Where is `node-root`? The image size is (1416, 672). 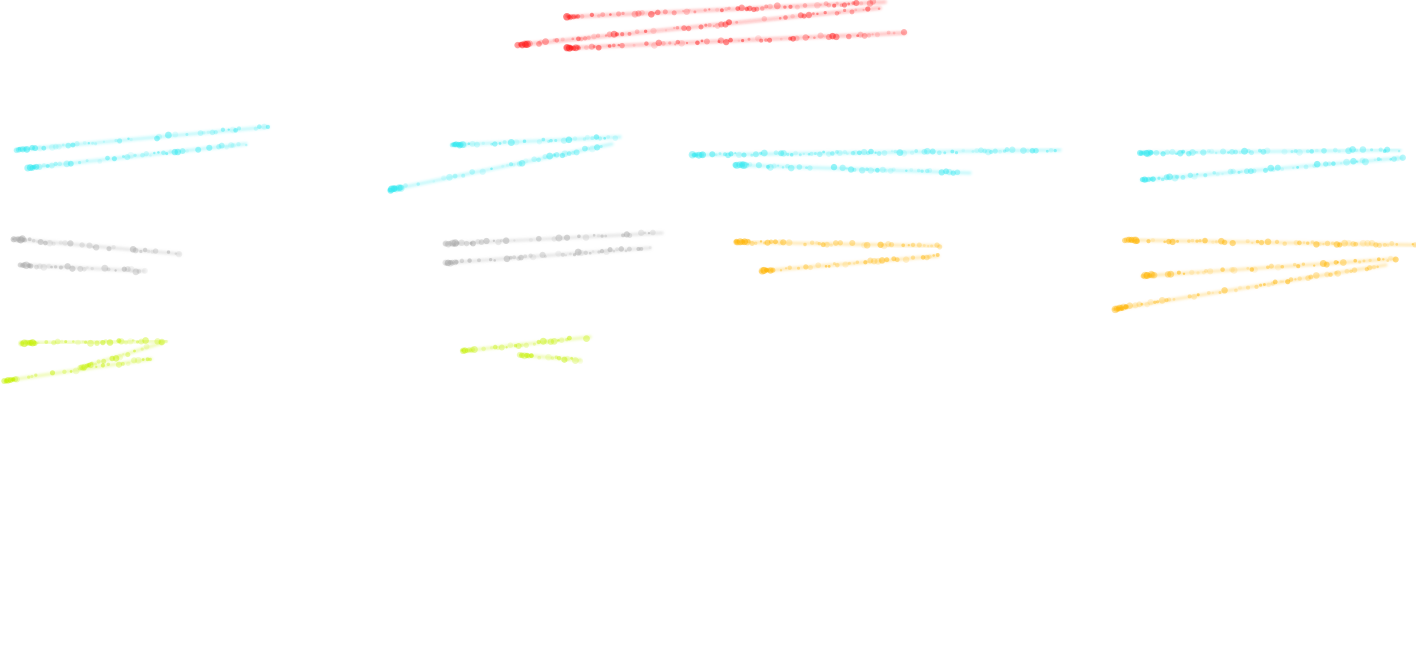 node-root is located at coordinates (711, 26).